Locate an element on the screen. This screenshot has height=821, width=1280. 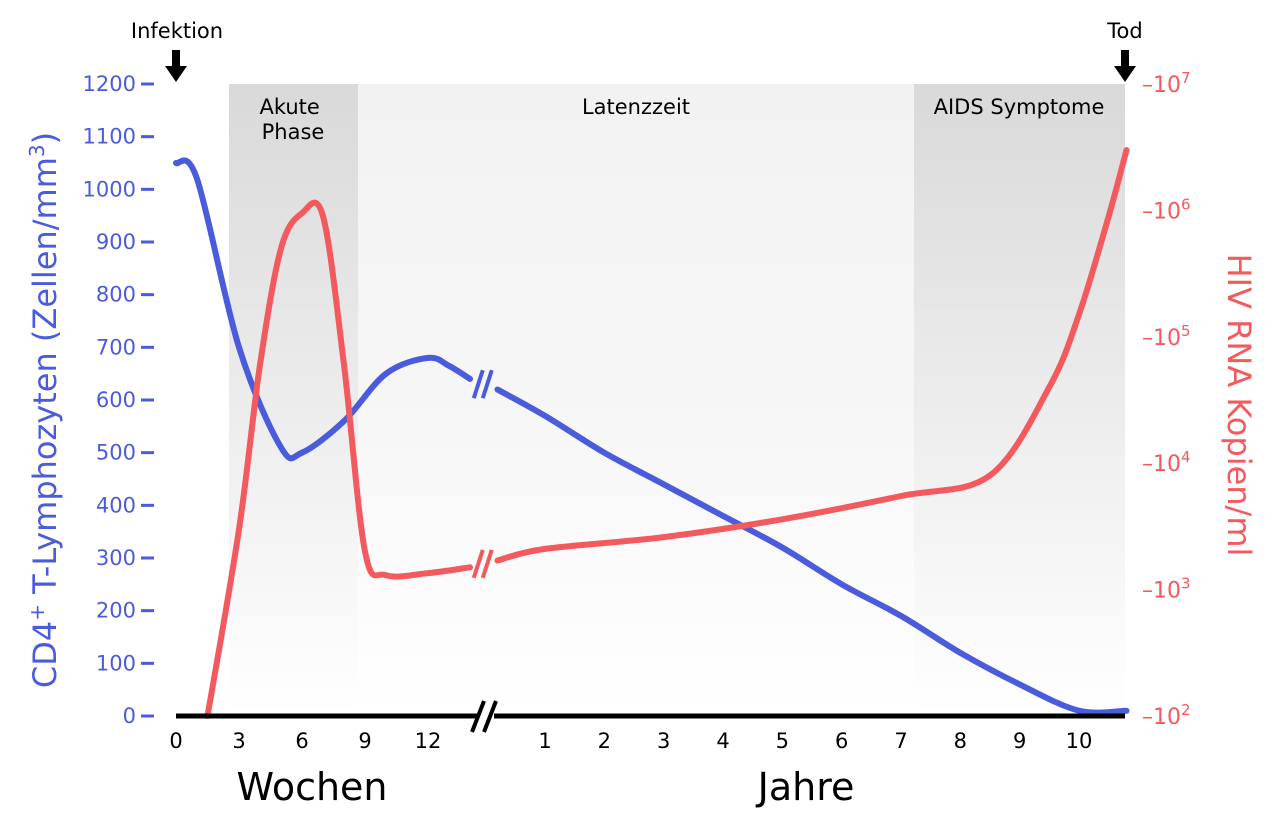
y-left-tick-label: 800 is located at coordinates (116, 295).